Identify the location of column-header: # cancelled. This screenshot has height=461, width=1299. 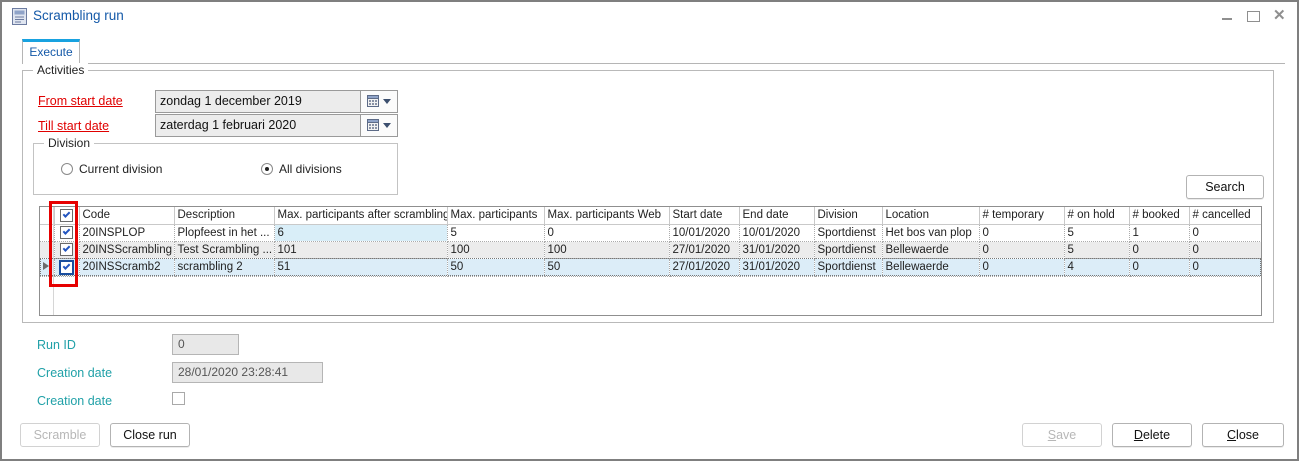
(1225, 216).